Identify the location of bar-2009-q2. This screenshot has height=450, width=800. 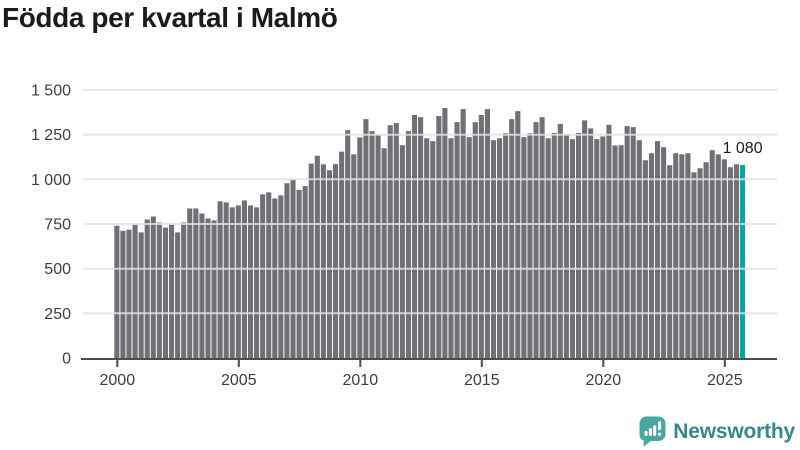
(342, 254).